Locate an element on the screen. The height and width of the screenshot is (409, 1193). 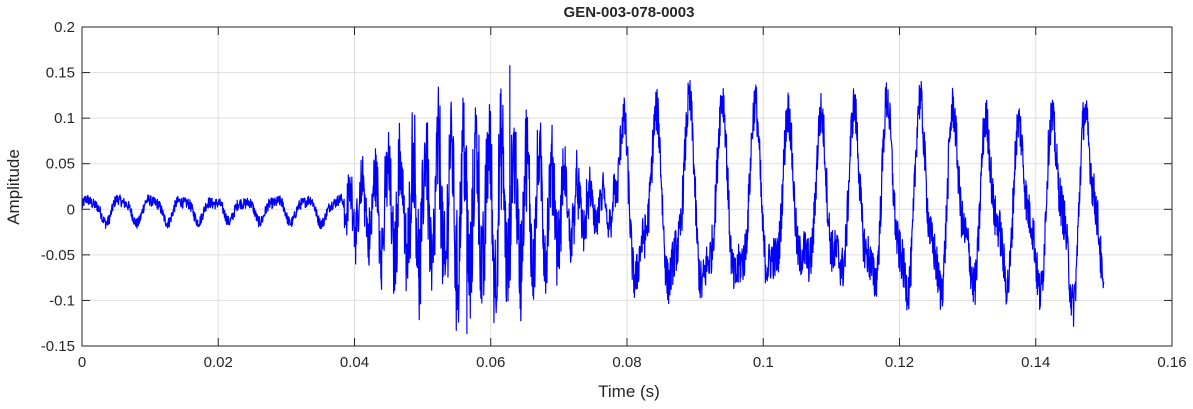
chart-title: GEN-003-078-0003 is located at coordinates (629, 12).